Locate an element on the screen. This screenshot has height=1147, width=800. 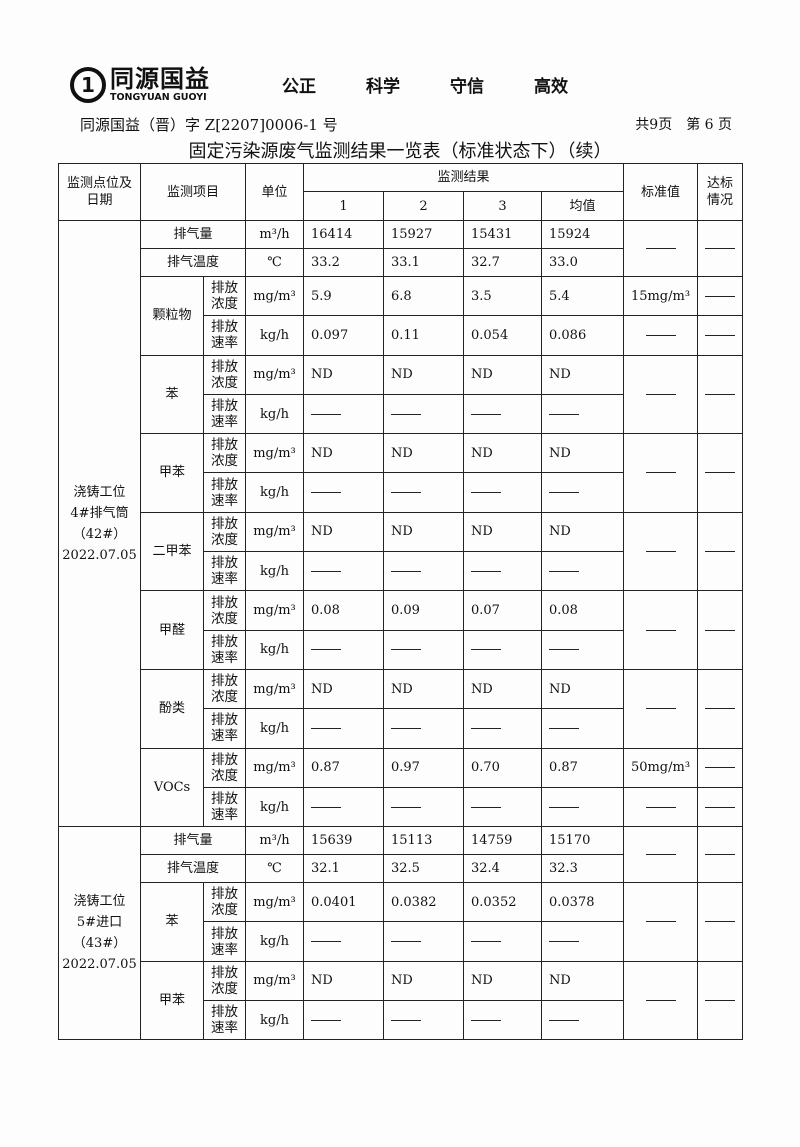
pollutant-name: 颗粒物 is located at coordinates (172, 316).